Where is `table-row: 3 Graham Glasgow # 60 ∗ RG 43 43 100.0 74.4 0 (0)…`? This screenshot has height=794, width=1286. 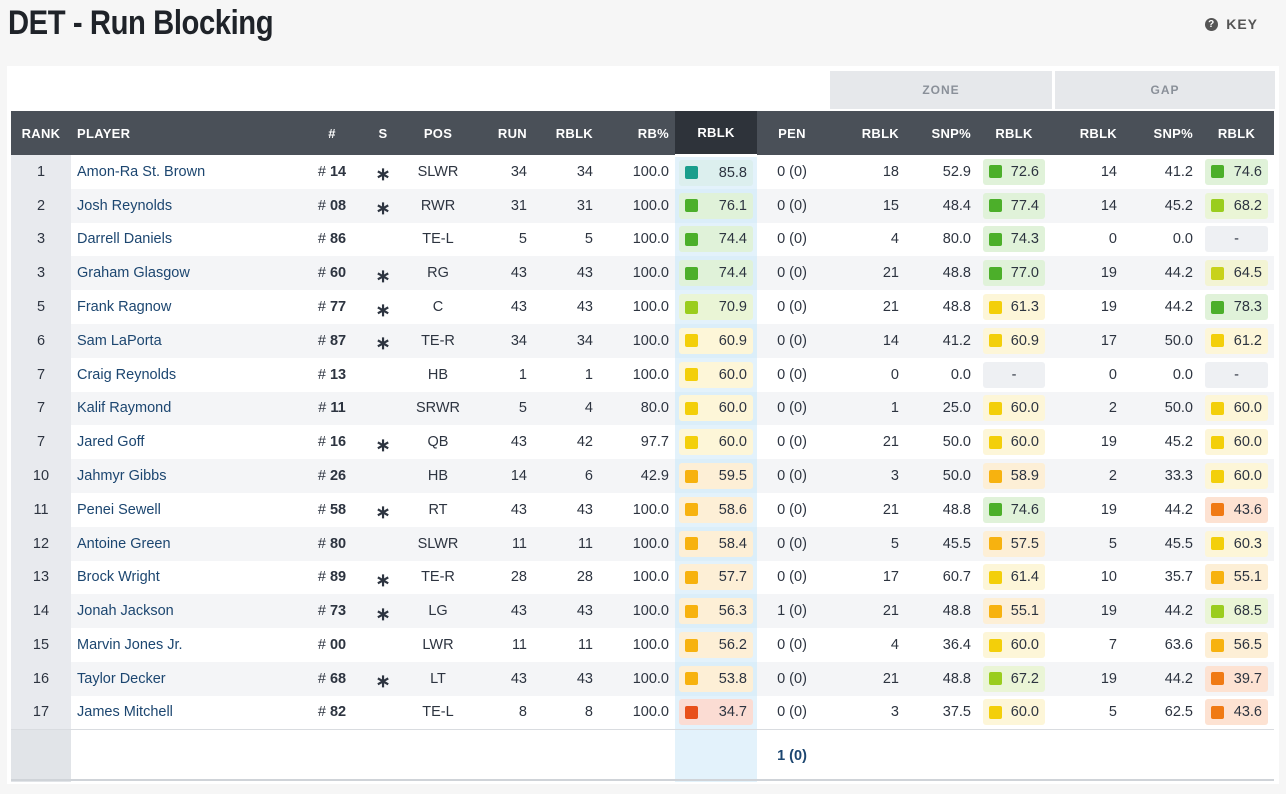
table-row: 3 Graham Glasgow # 60 ∗ RG 43 43 100.0 74.4 0 (0)… is located at coordinates (642, 273).